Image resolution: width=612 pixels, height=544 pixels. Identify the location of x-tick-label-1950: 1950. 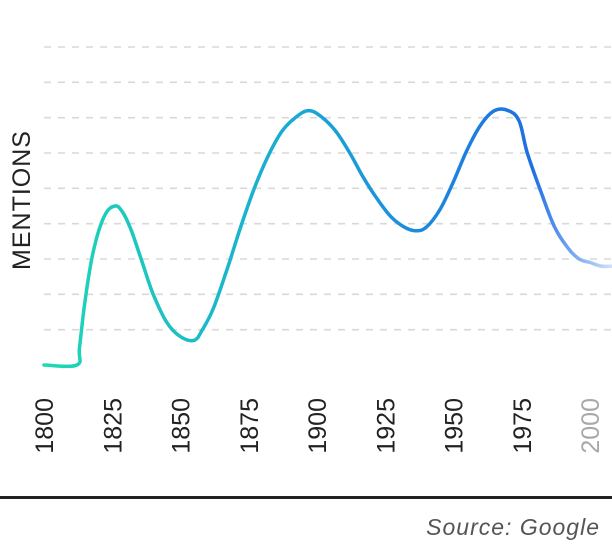
(455, 426).